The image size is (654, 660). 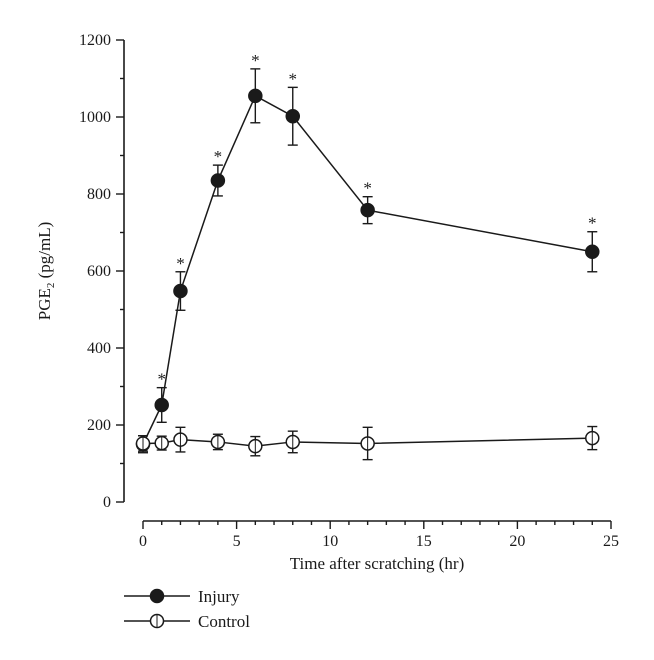 What do you see at coordinates (107, 502) in the screenshot?
I see `y-tick-label: 0` at bounding box center [107, 502].